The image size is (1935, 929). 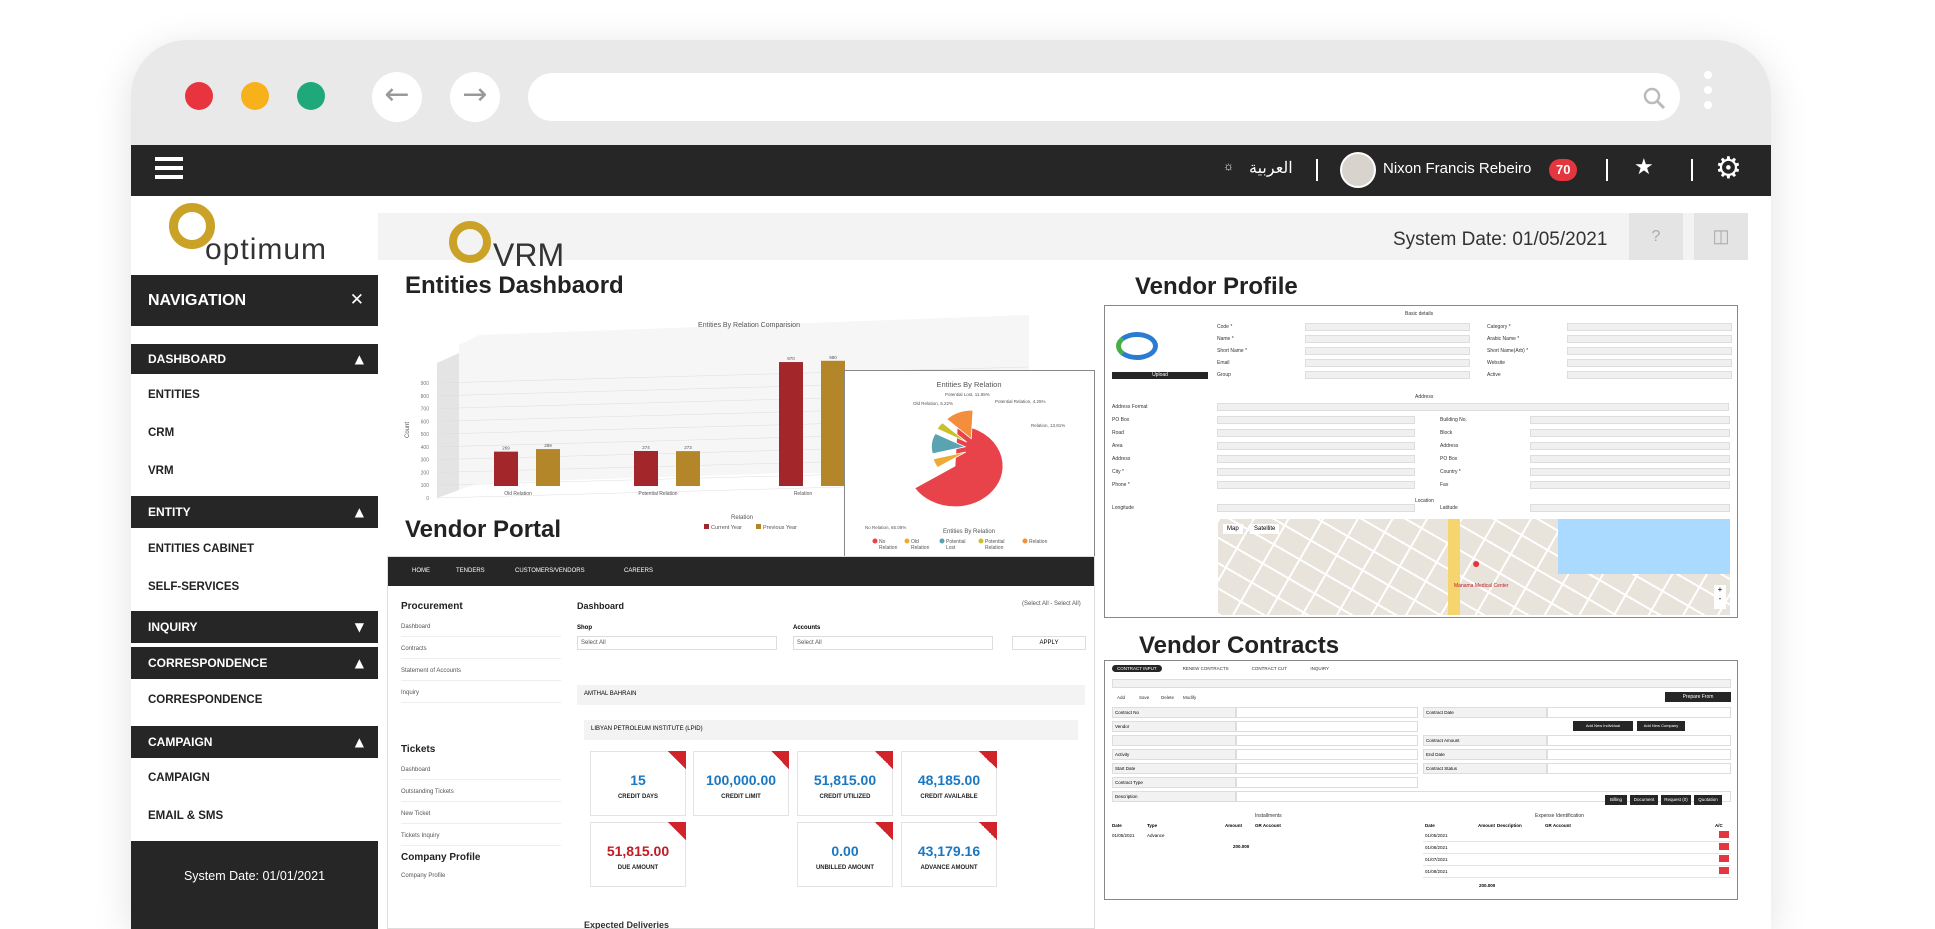 I want to click on group-amthal: AMTHAL BAHRAIN, so click(x=831, y=695).